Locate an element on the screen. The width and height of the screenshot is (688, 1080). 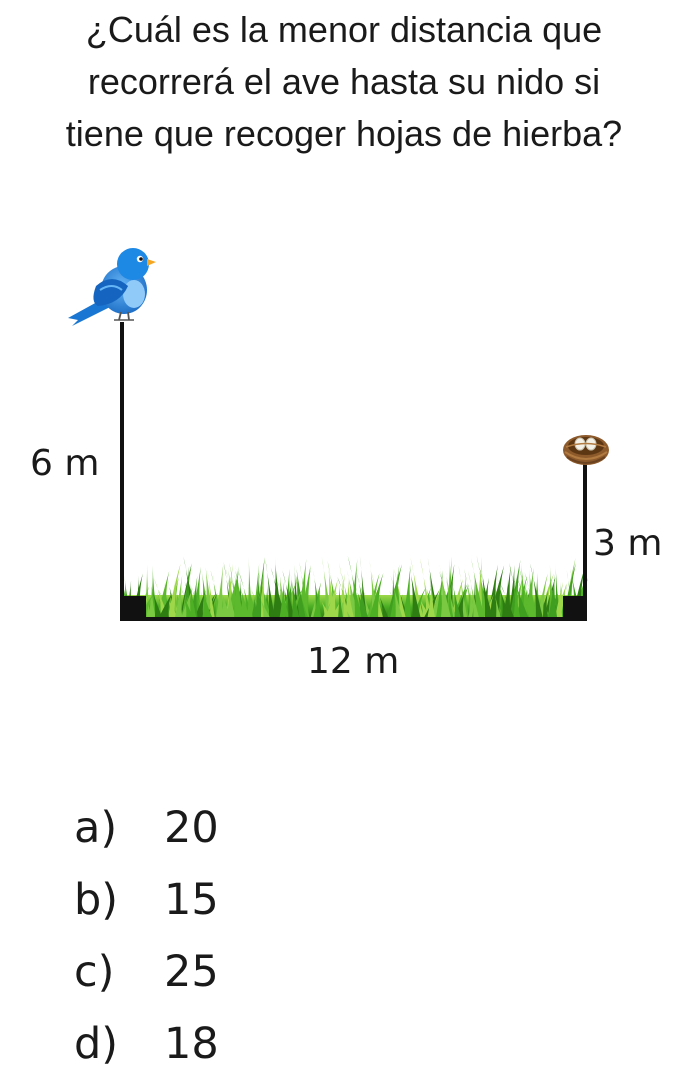
option-b: b) 15 is located at coordinates (146, 900).